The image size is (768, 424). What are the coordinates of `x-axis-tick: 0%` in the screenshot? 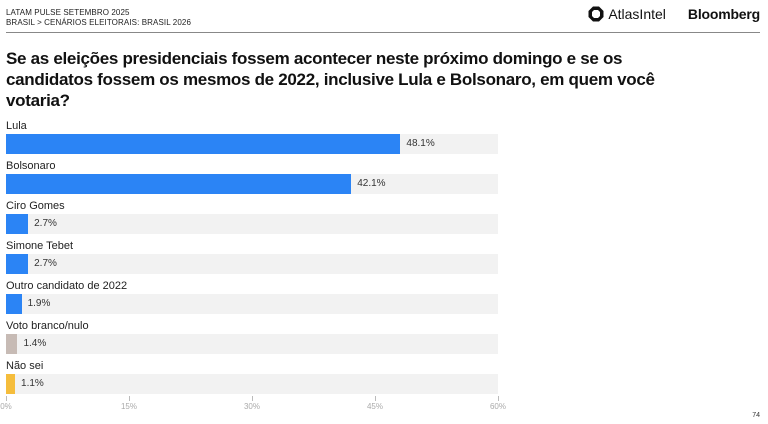 It's located at (10, 404).